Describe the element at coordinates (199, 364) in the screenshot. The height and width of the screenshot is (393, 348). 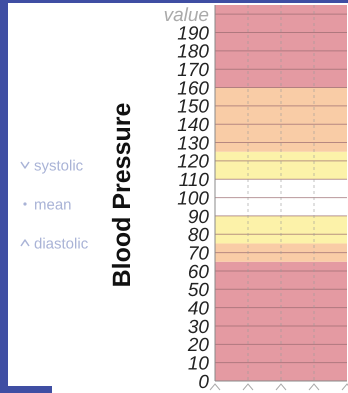
I see `y-tick-label: 10` at that location.